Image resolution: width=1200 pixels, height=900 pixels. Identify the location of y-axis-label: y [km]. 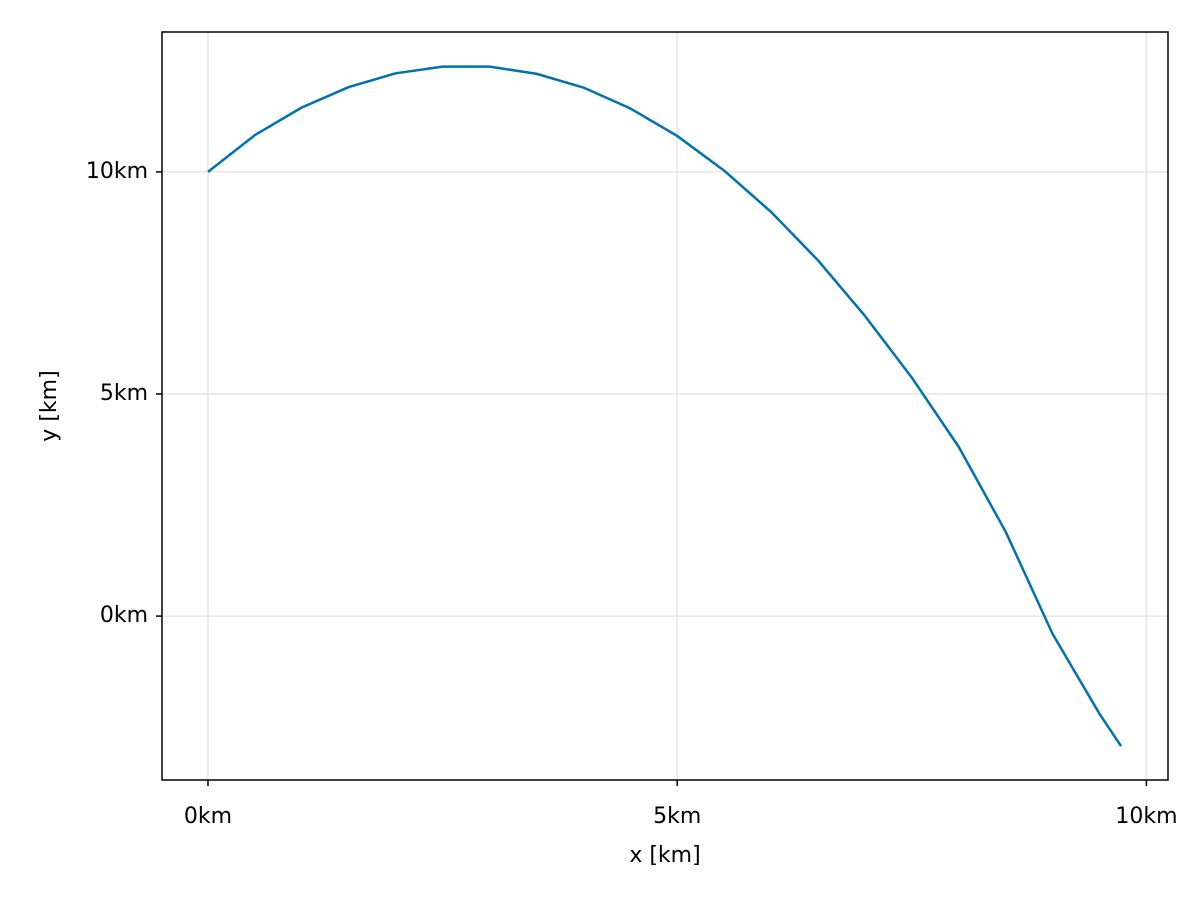
(49, 405).